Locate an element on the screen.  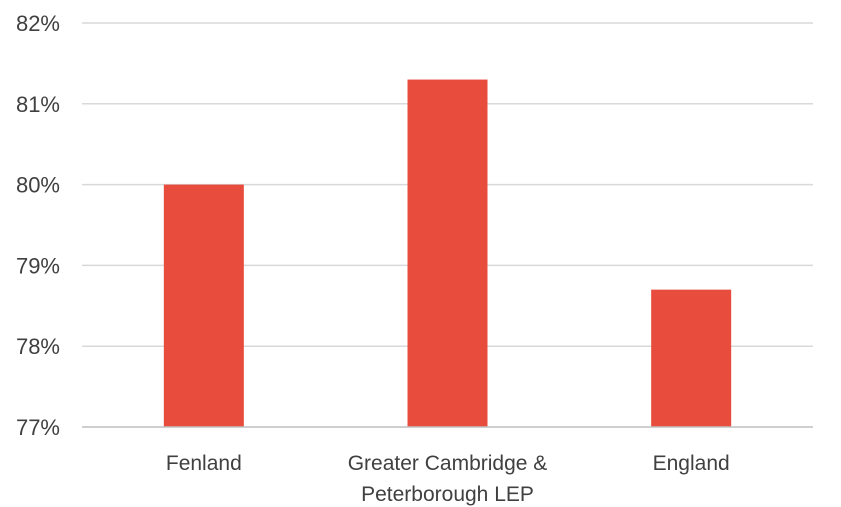
y-tick-label: 79% is located at coordinates (38, 265).